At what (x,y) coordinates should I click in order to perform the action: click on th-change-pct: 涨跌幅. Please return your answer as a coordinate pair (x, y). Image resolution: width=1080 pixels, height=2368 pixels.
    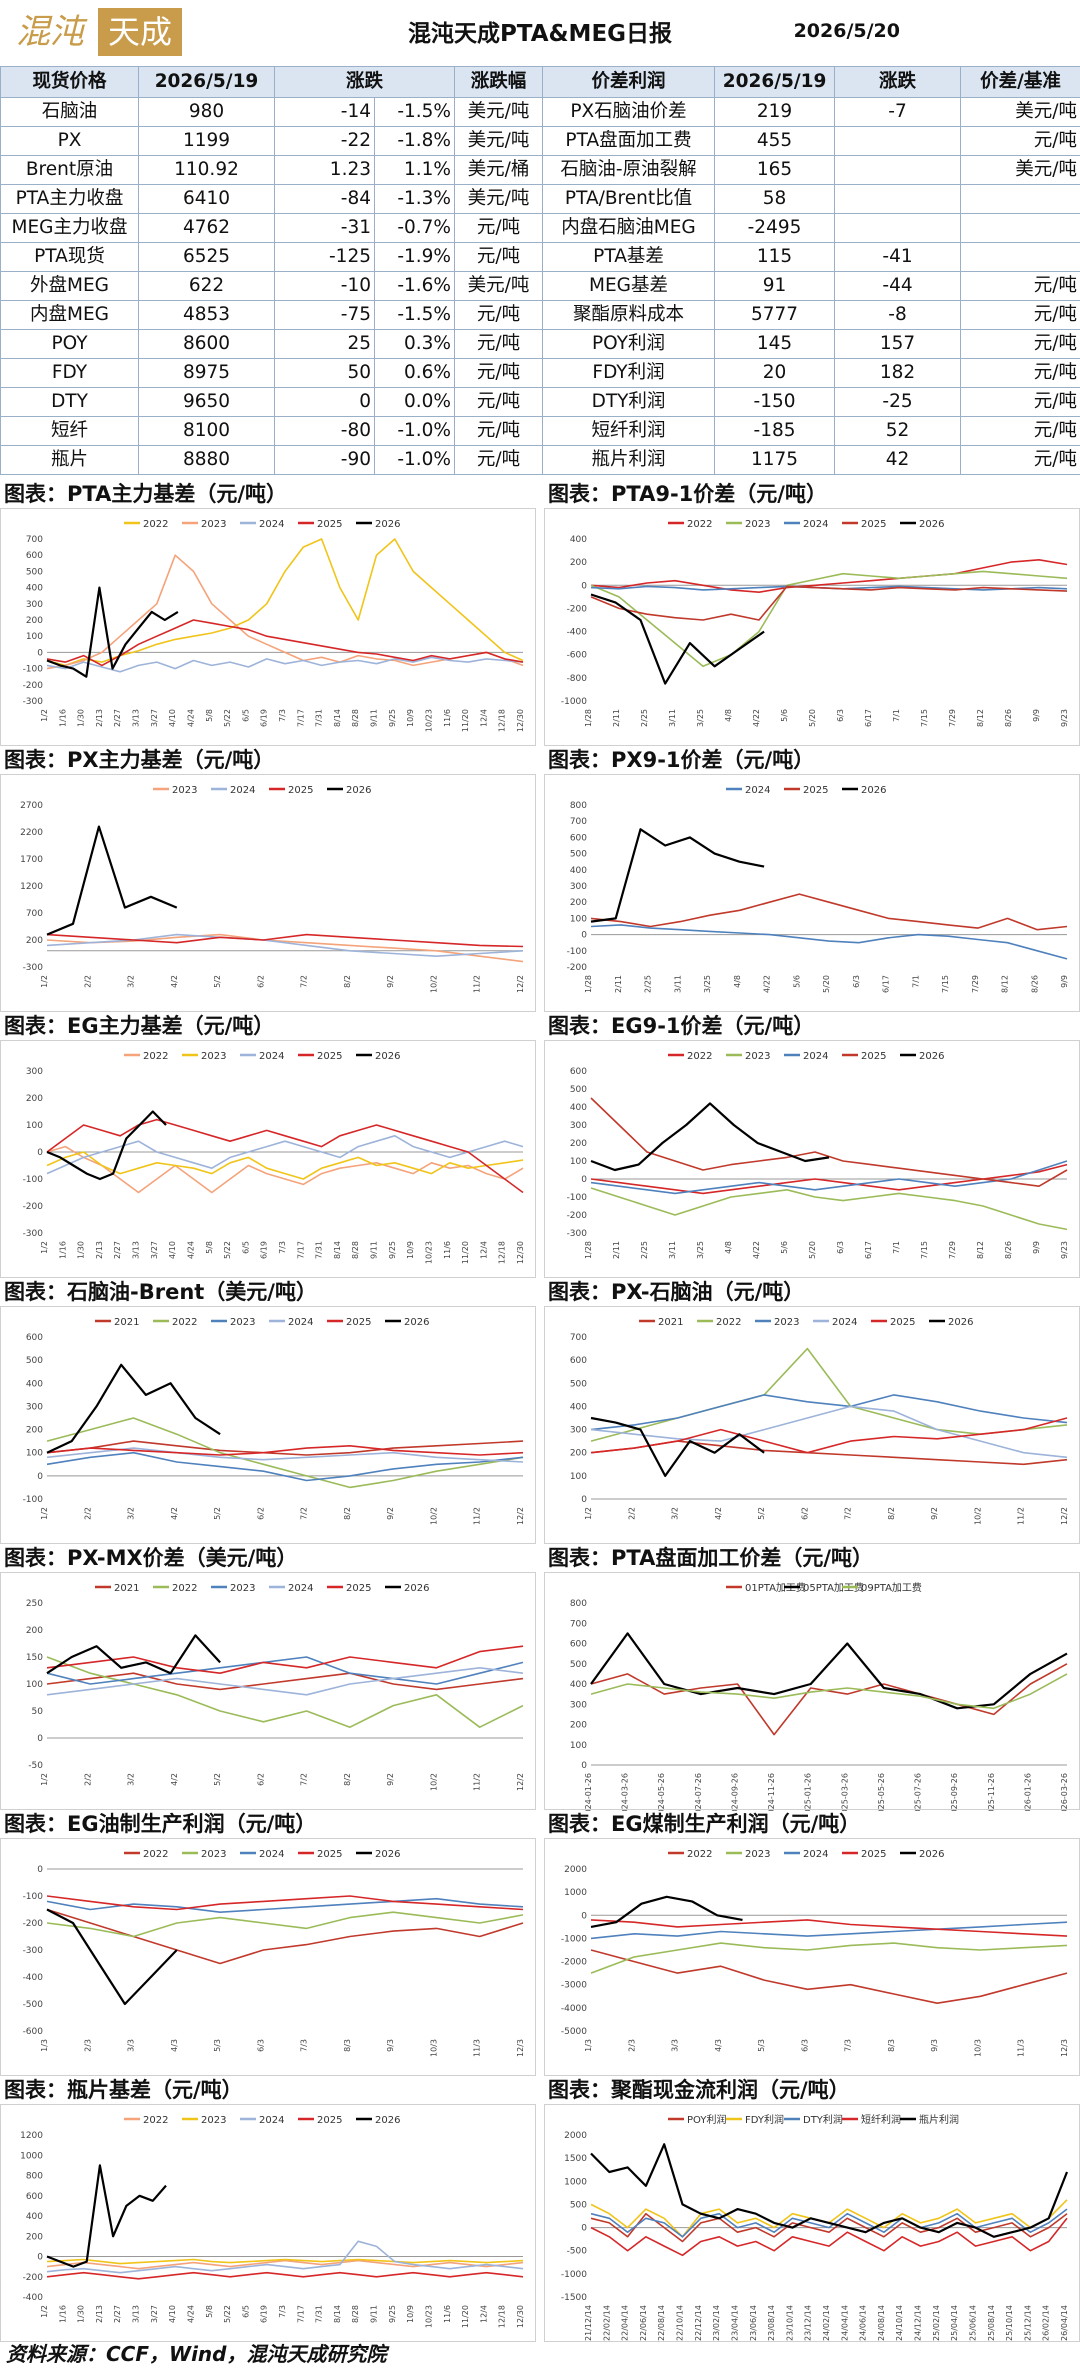
    Looking at the image, I should click on (499, 82).